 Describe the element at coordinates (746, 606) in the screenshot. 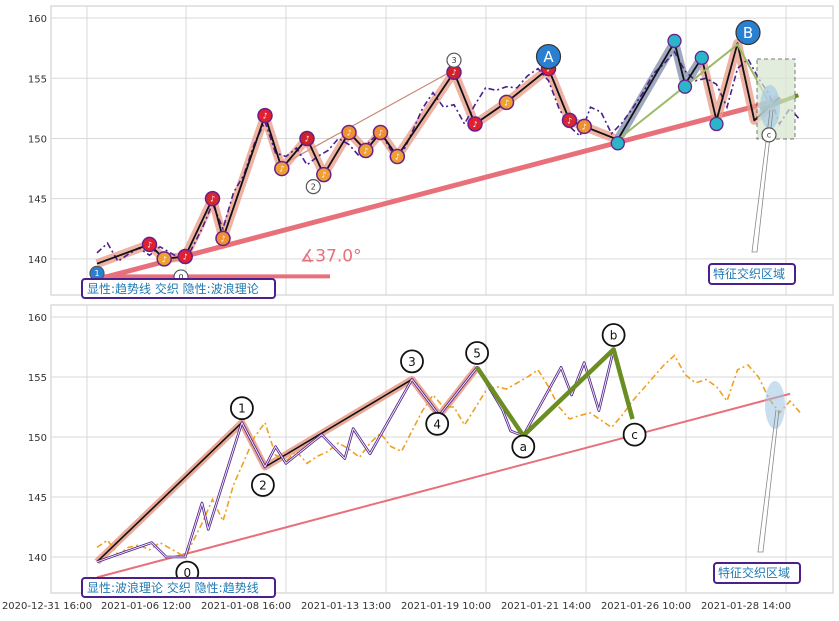

I see `x-tick-label: 2021-01-28 14:00` at that location.